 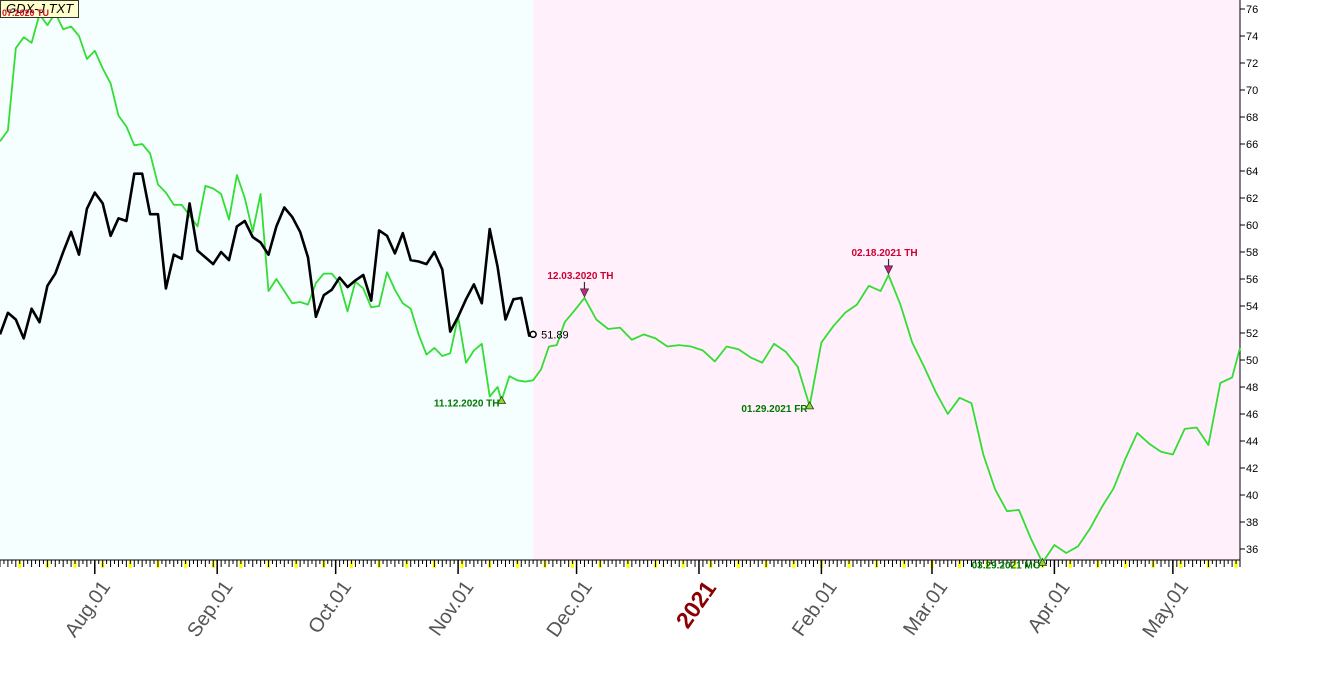 What do you see at coordinates (774, 409) in the screenshot?
I see `low-date-label: 01.29.2021 FR` at bounding box center [774, 409].